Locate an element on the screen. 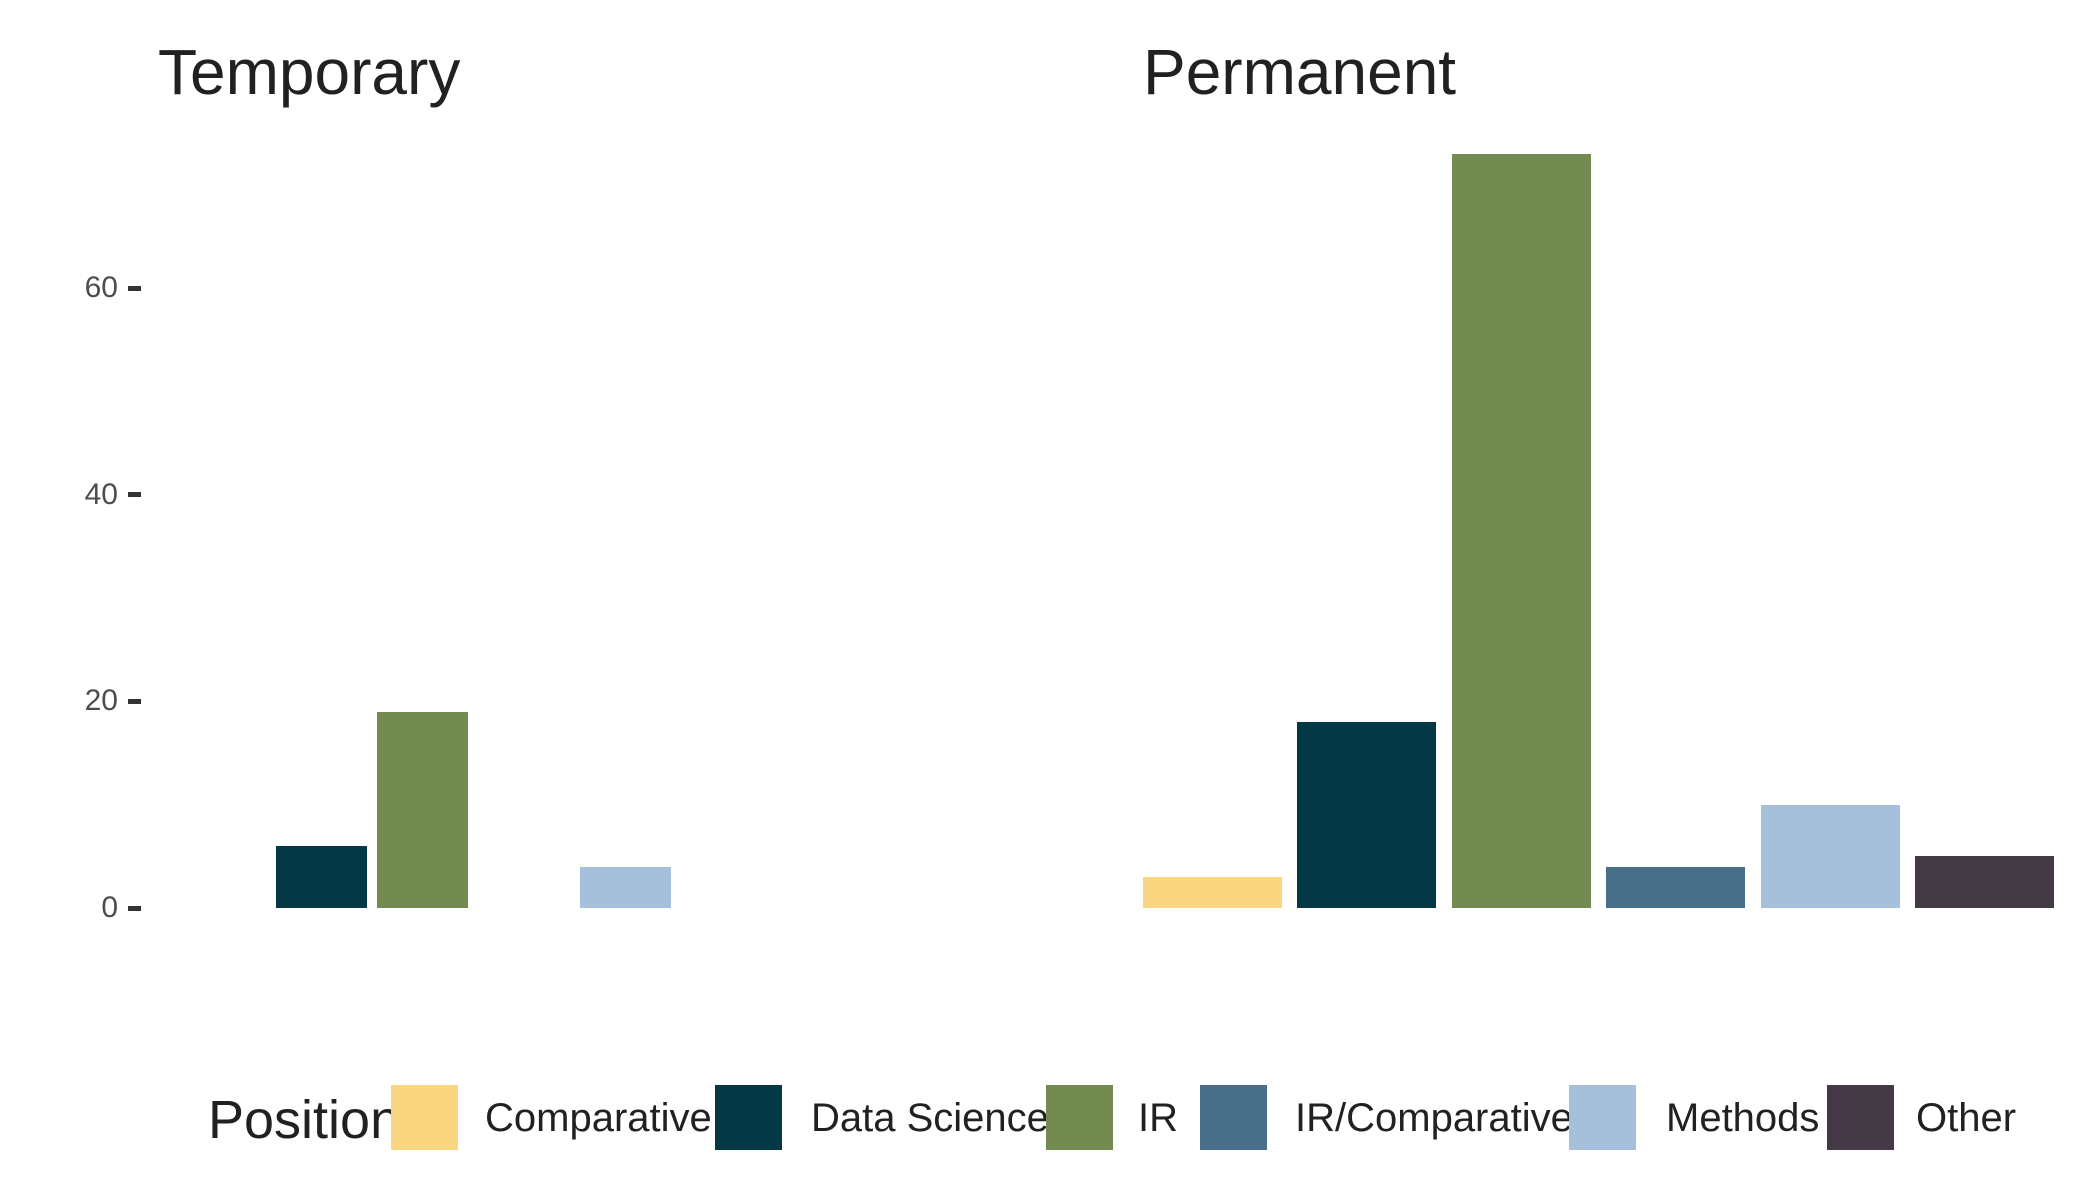  legend-title: Position is located at coordinates (304, 1120).